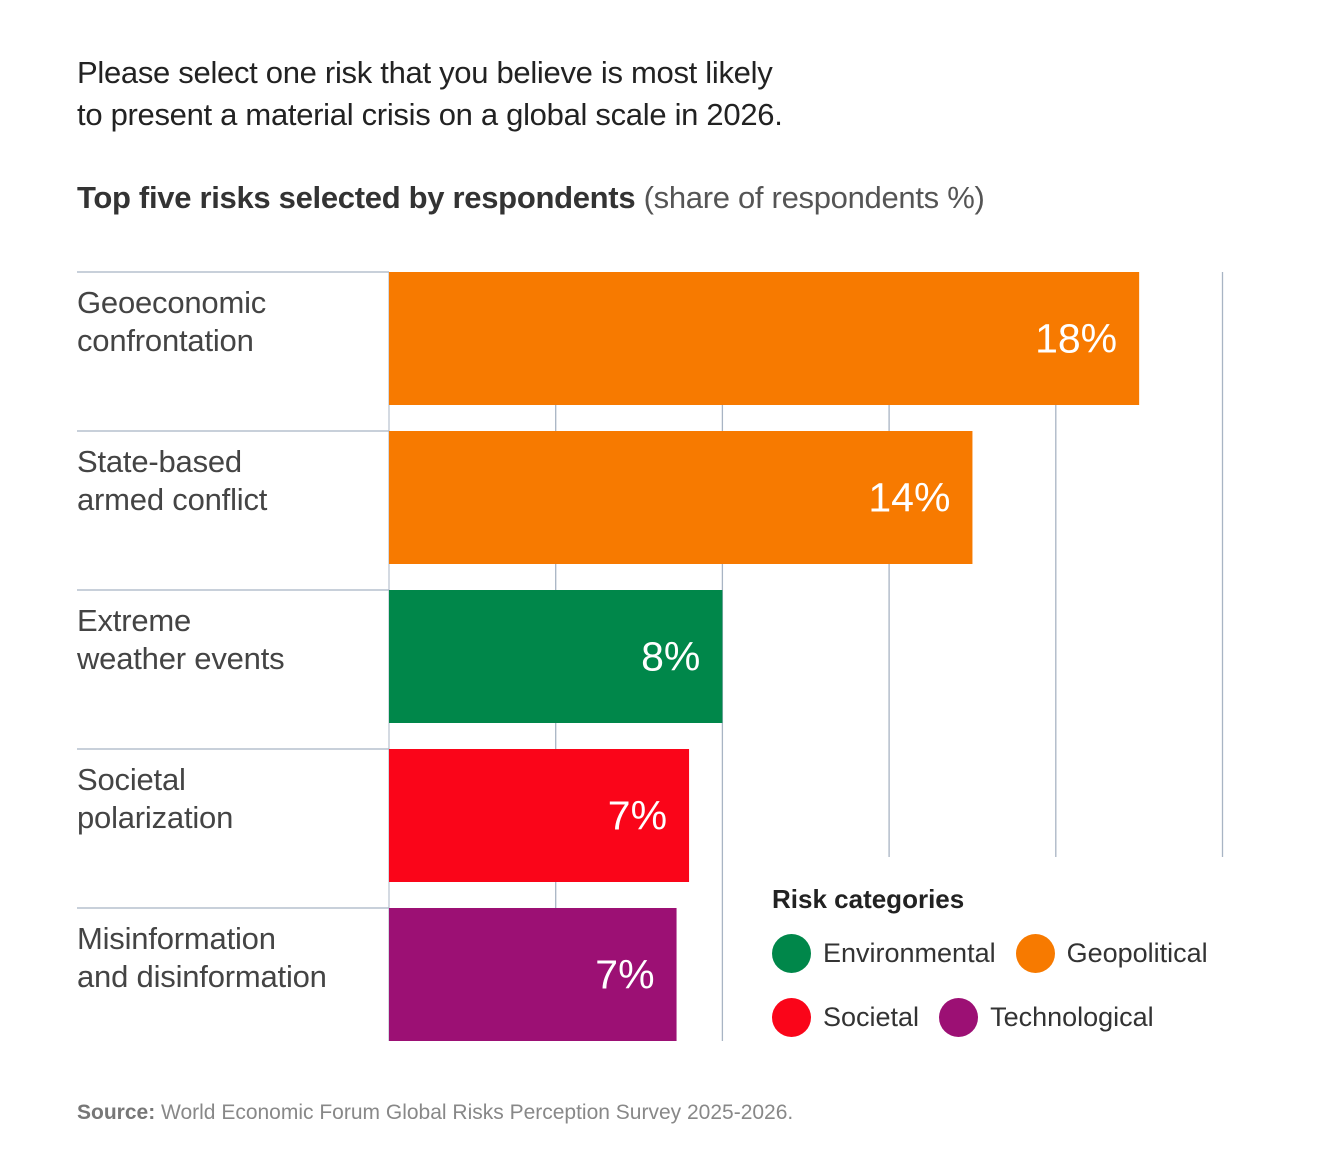 Image resolution: width=1328 pixels, height=1168 pixels. What do you see at coordinates (172, 481) in the screenshot?
I see `category-label: State-based armed conflict` at bounding box center [172, 481].